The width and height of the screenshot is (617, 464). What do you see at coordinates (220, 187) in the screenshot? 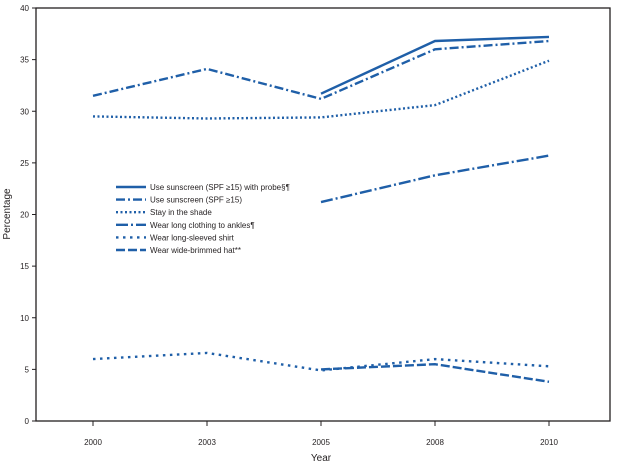
I see `legend-label: Use sunscreen (SPF ≥15) with probe§¶` at bounding box center [220, 187].